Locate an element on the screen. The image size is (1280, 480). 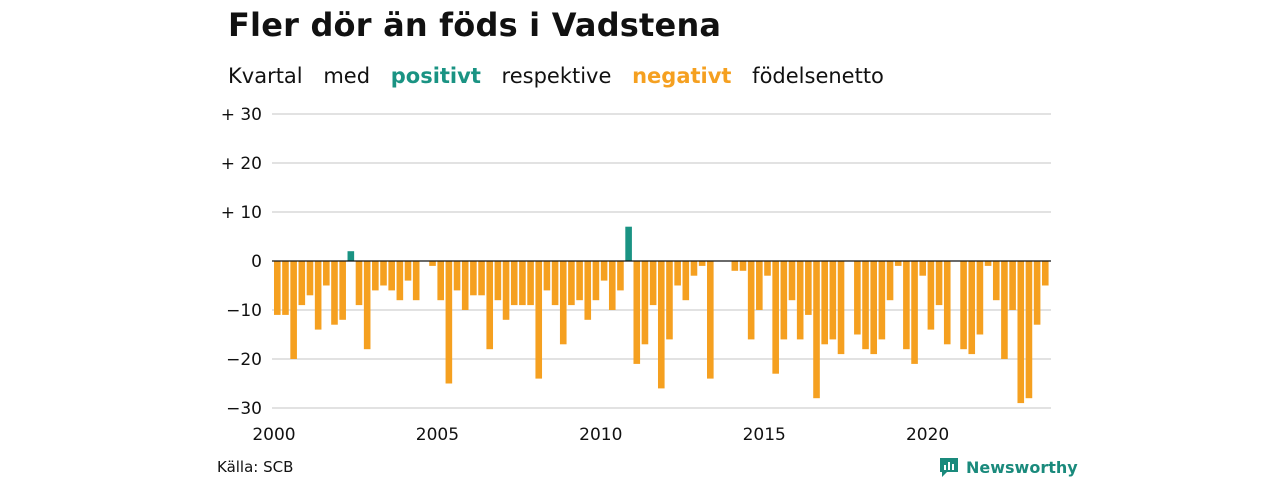
y-tick-label: + 20 is located at coordinates (241, 164).